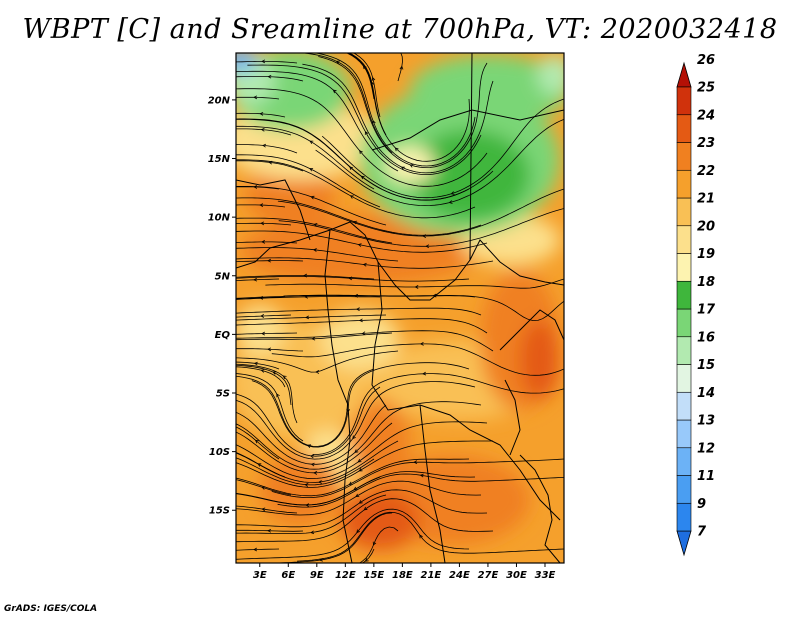  I want to click on lat-label: EQ, so click(223, 335).